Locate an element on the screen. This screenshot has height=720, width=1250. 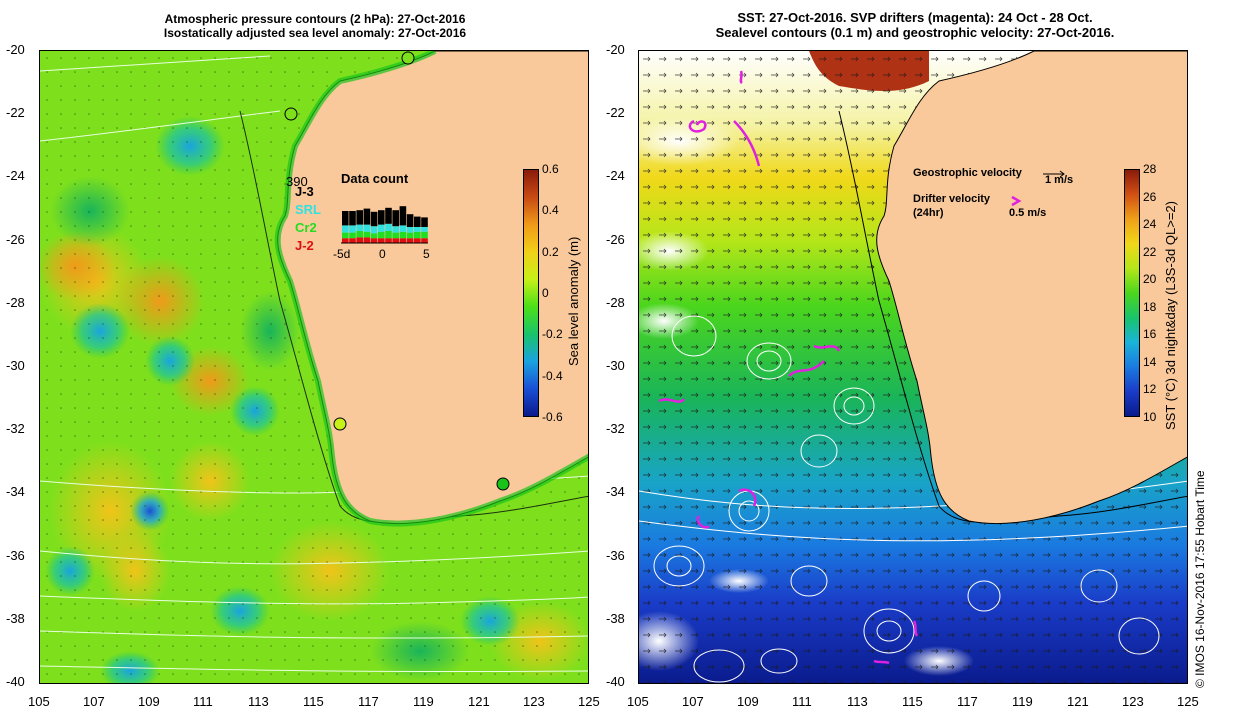
right-x-tick-label: 107 is located at coordinates (693, 701).